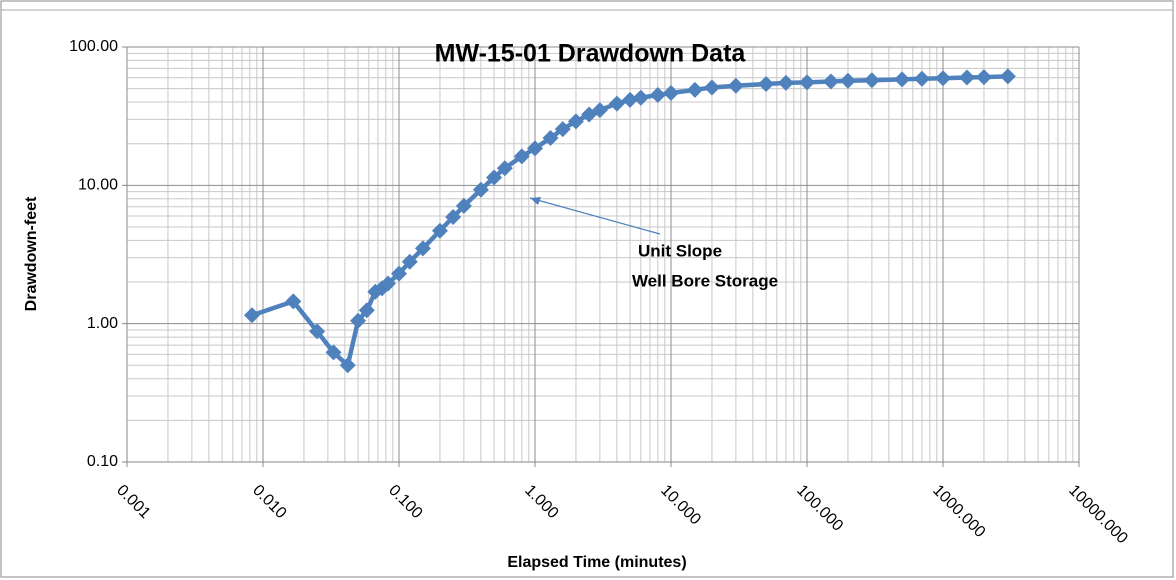  Describe the element at coordinates (680, 250) in the screenshot. I see `annotation: Unit Slope` at that location.